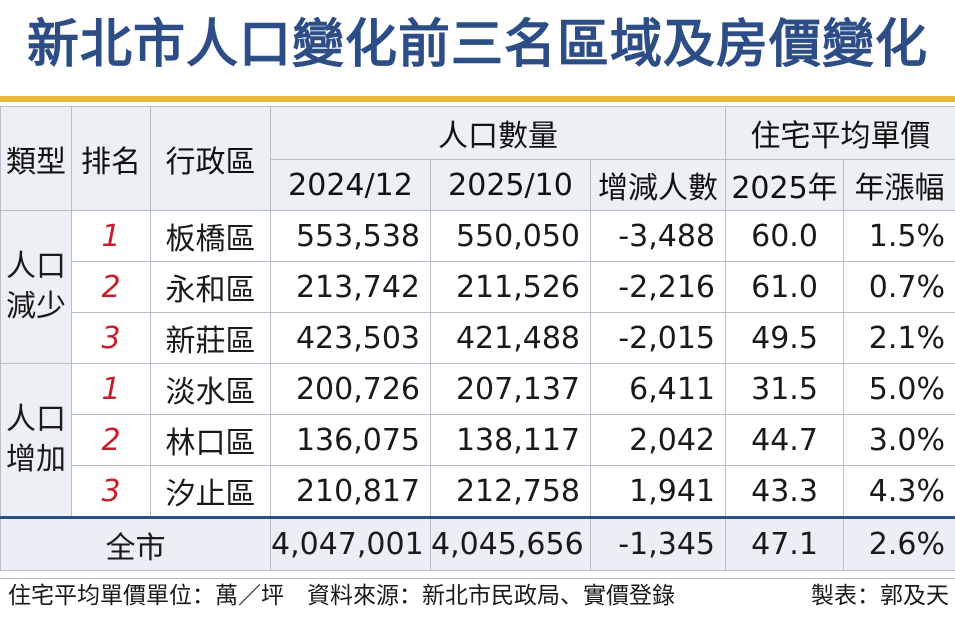  What do you see at coordinates (510, 440) in the screenshot?
I see `pop-2025-cell: 138,117` at bounding box center [510, 440].